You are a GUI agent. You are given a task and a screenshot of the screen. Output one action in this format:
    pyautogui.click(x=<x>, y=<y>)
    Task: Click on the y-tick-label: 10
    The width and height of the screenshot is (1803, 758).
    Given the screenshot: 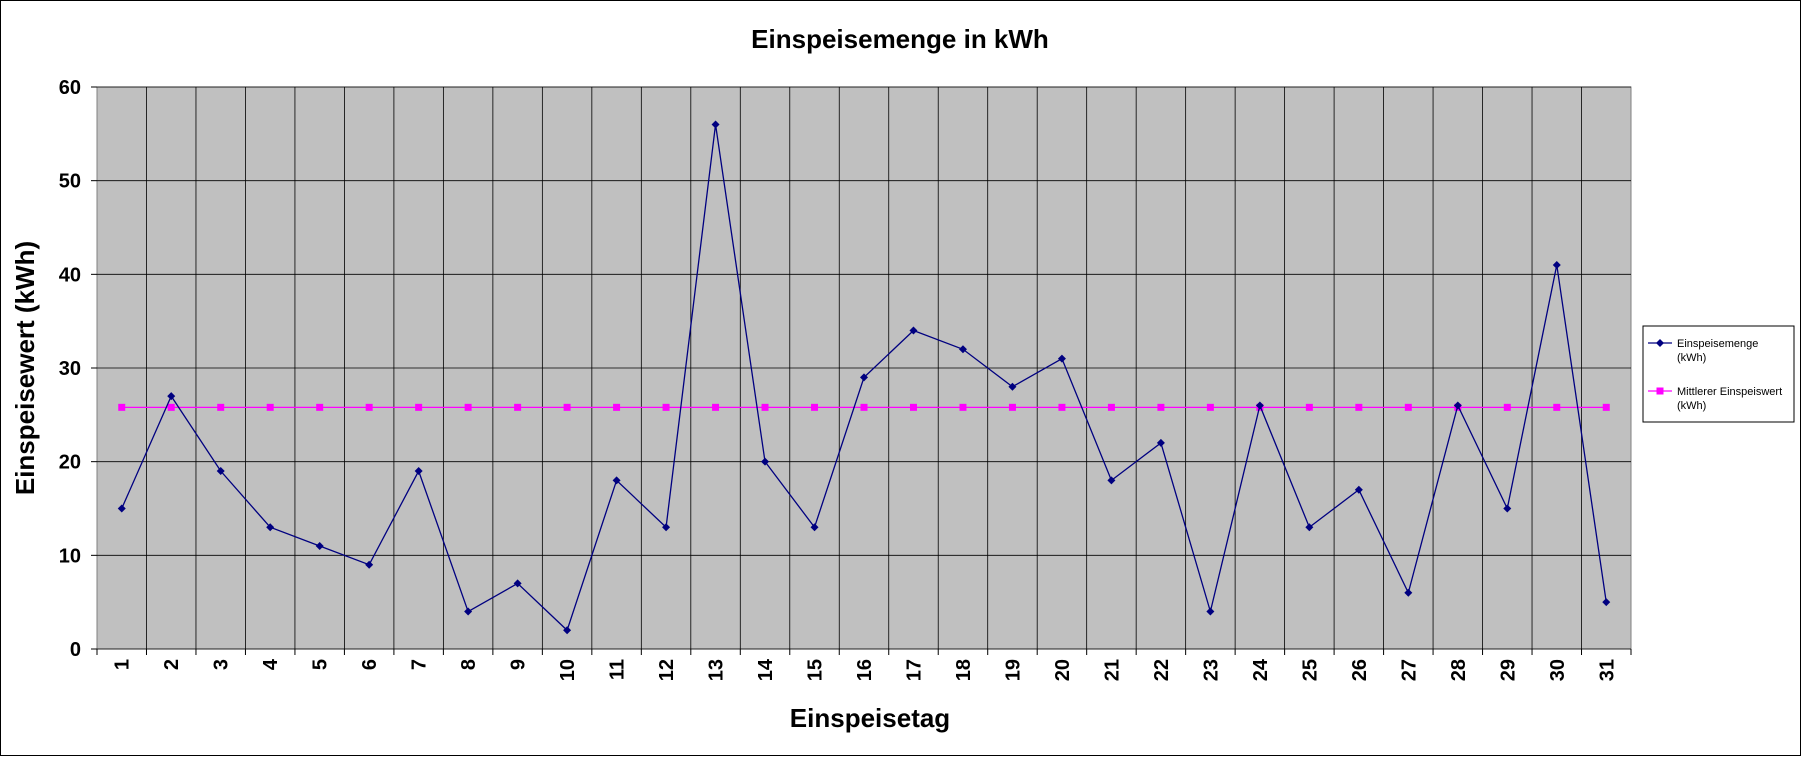 What is the action you would take?
    pyautogui.click(x=70, y=556)
    